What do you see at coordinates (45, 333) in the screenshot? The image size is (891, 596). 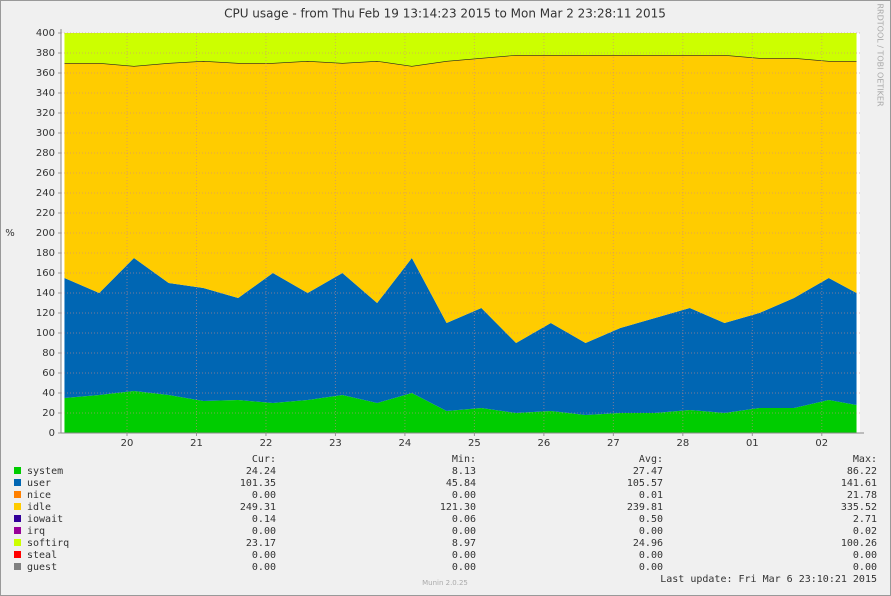 I see `y-tick-label: 100` at bounding box center [45, 333].